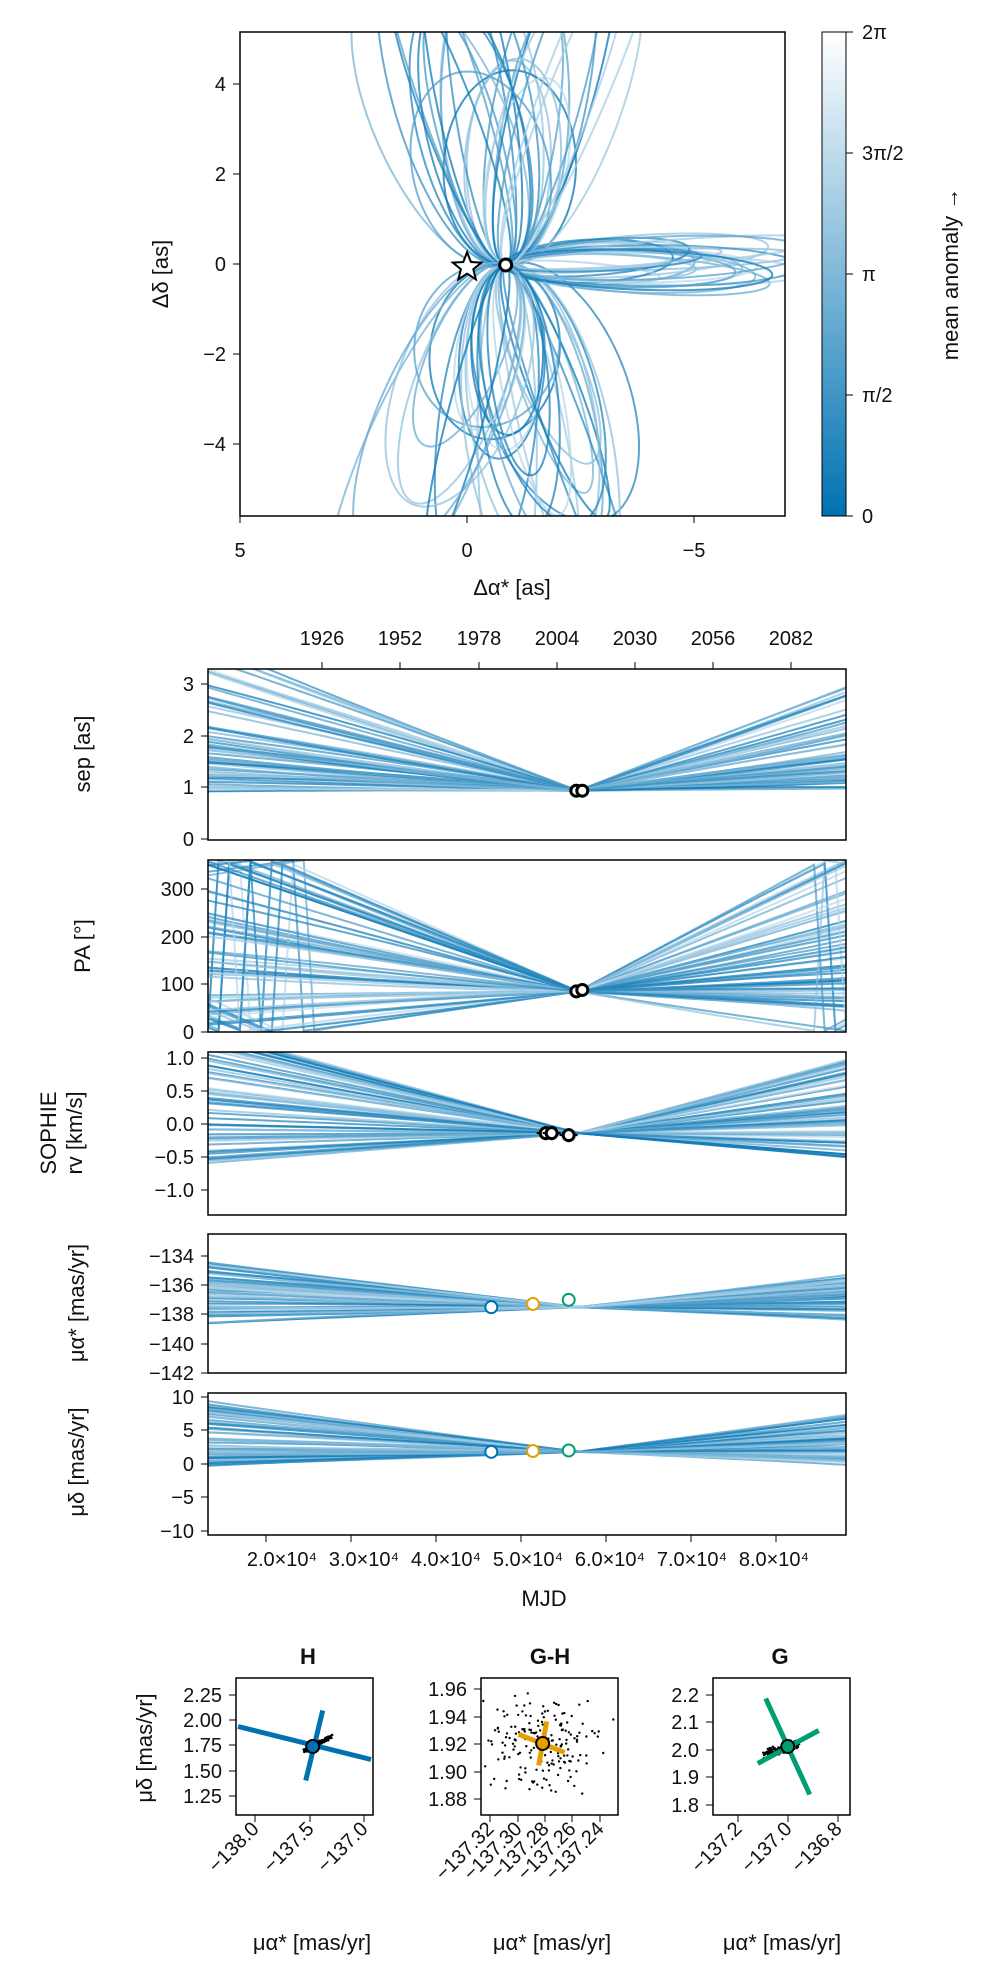 The height and width of the screenshot is (1976, 988). I want to click on colorbar-tick: π, so click(869, 275).